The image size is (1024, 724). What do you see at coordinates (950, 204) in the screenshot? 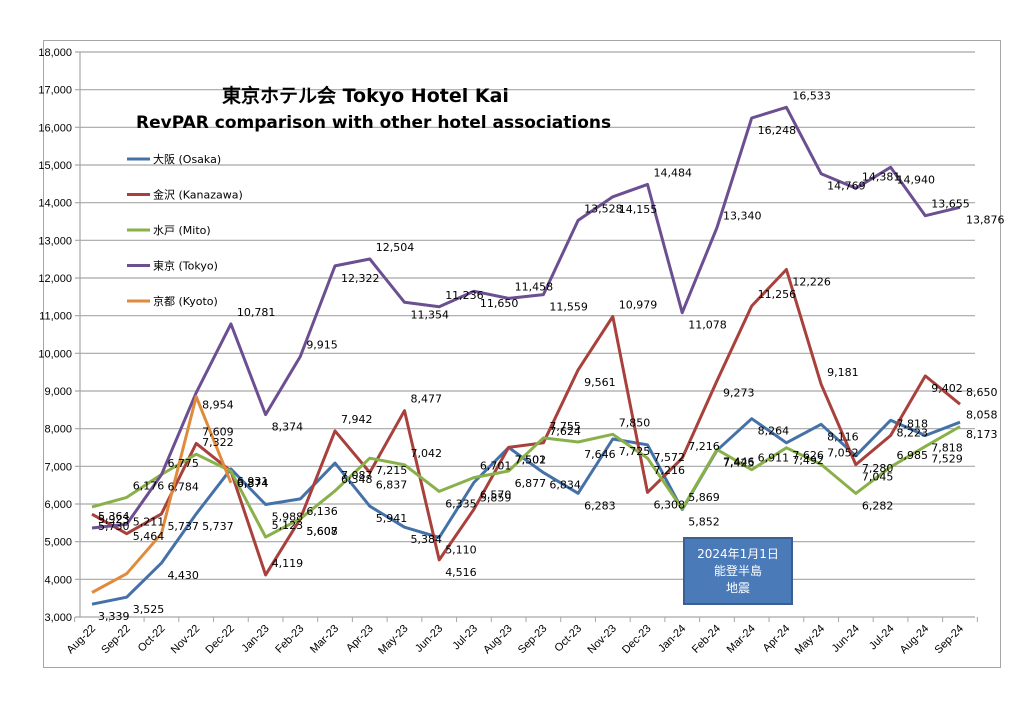
I see `data-label: 13,655` at bounding box center [950, 204].